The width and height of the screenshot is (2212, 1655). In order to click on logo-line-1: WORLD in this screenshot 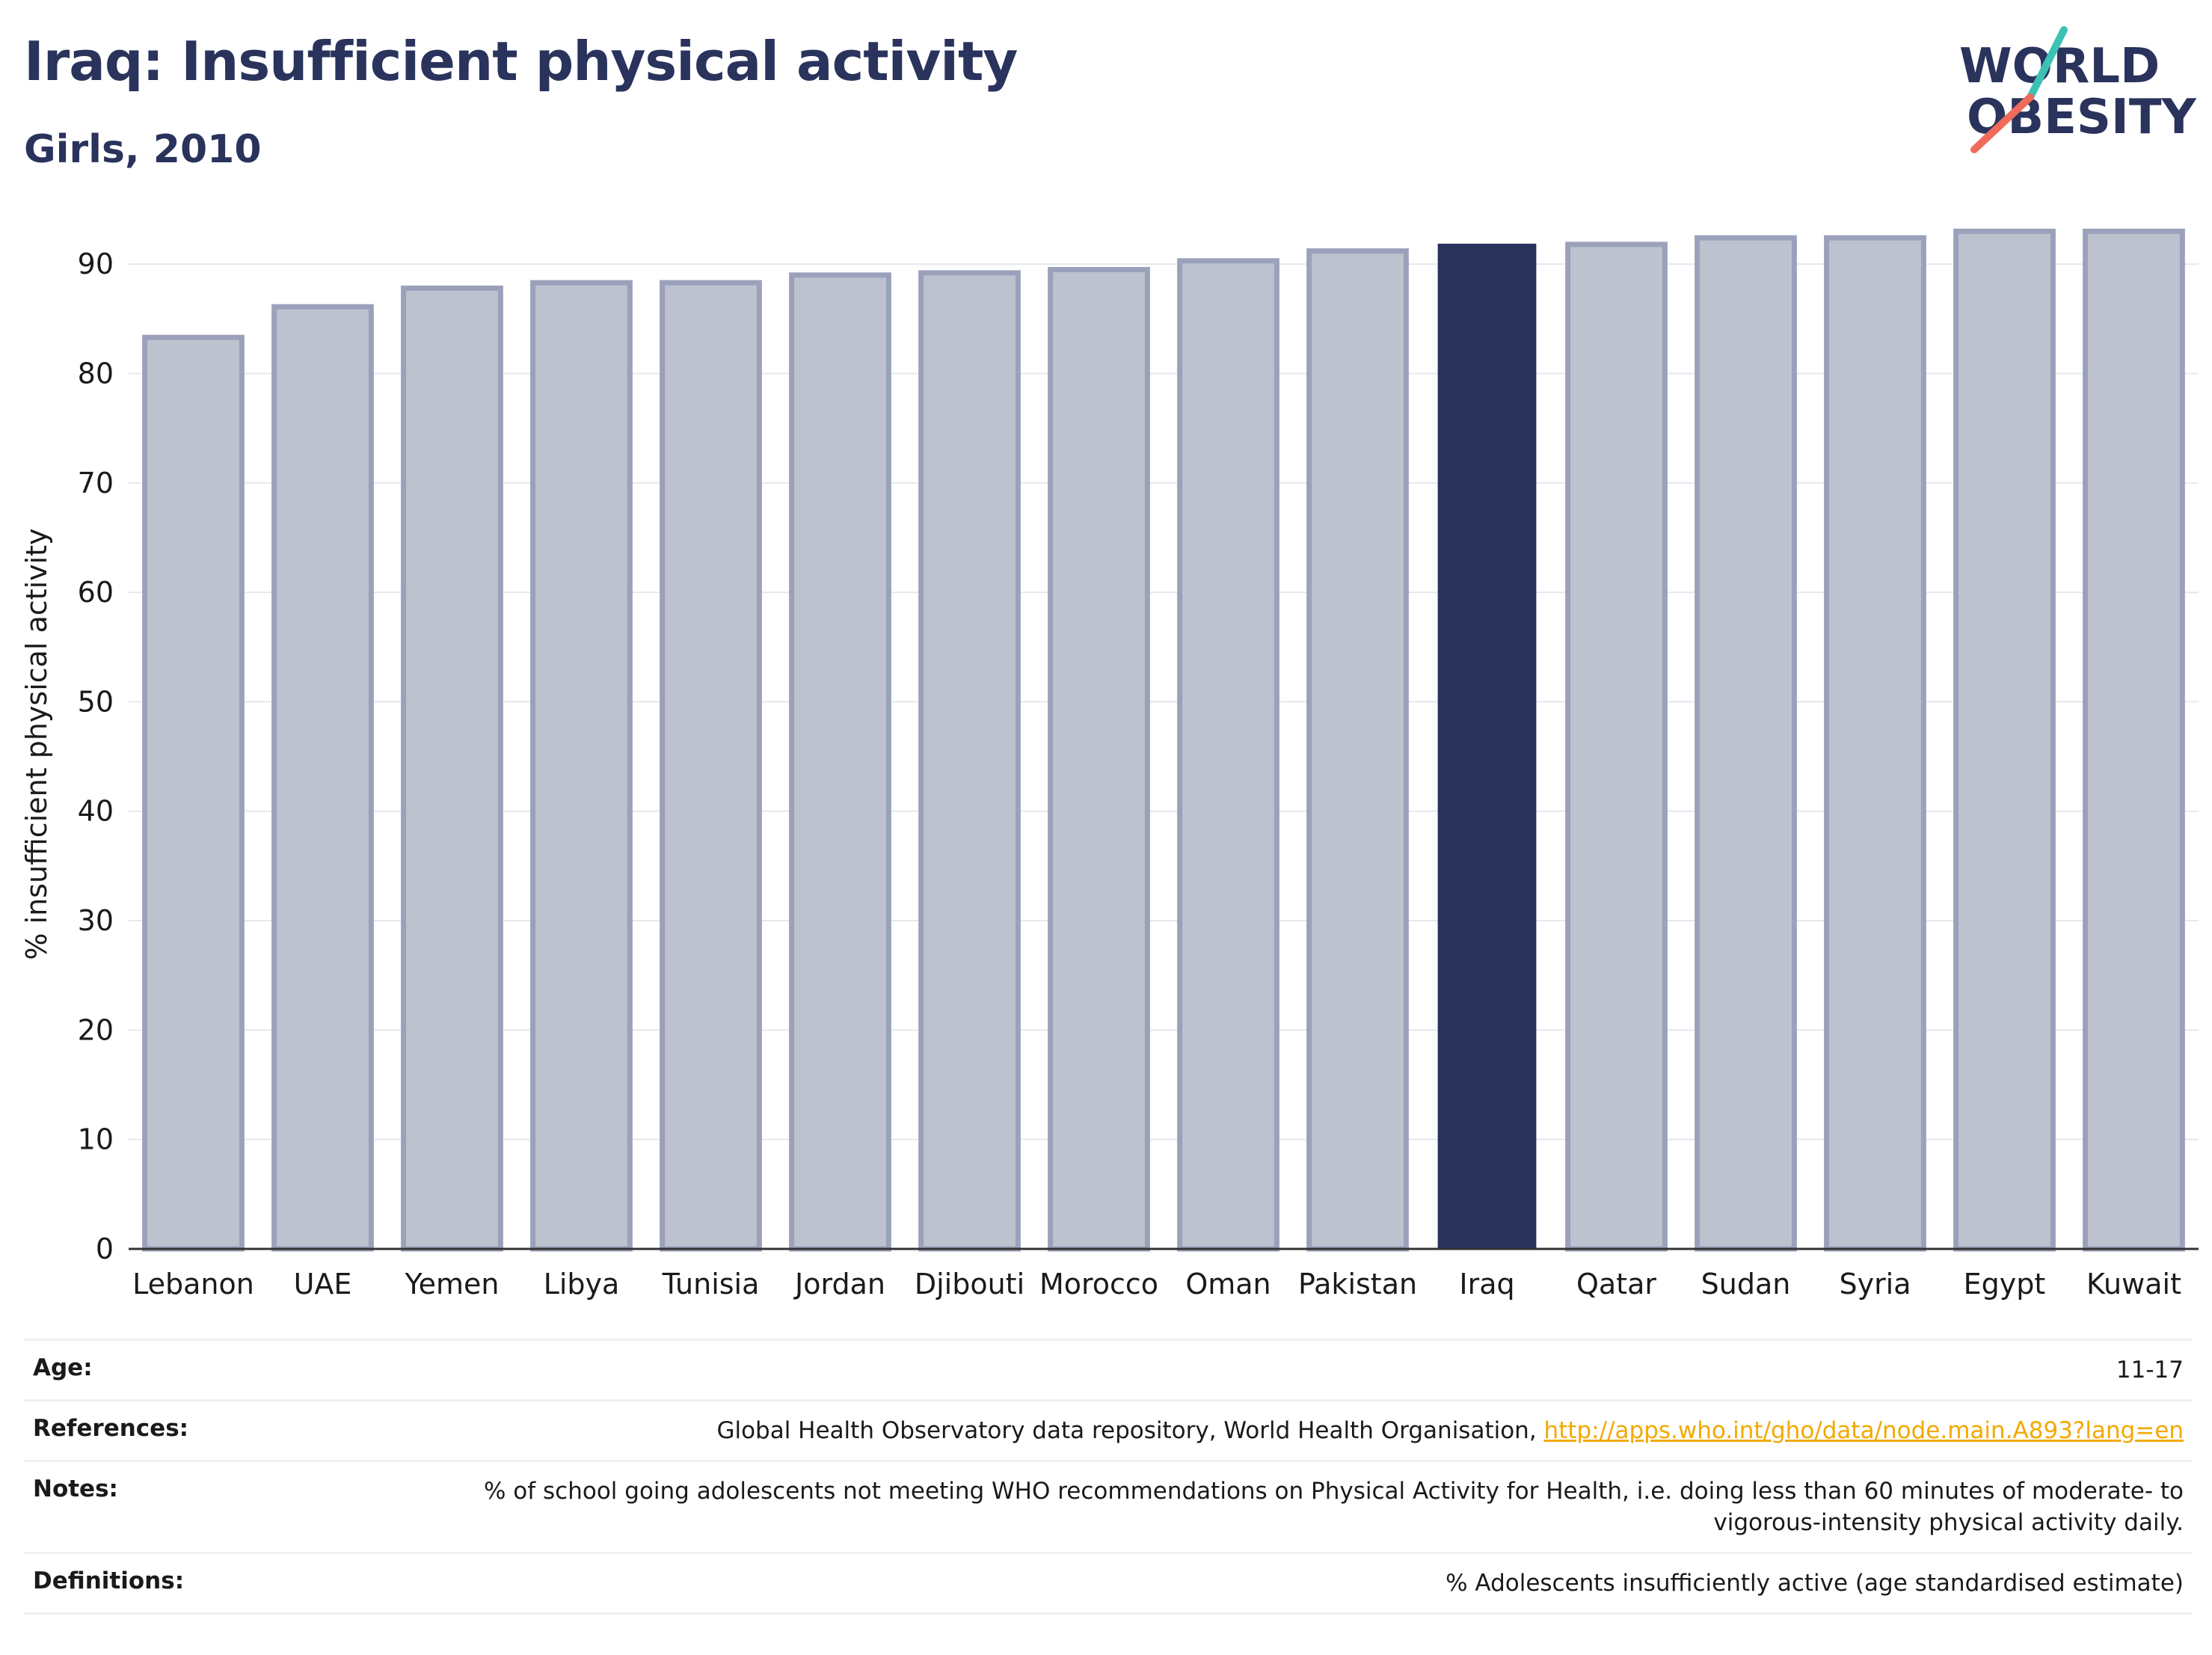, I will do `click(2059, 66)`.